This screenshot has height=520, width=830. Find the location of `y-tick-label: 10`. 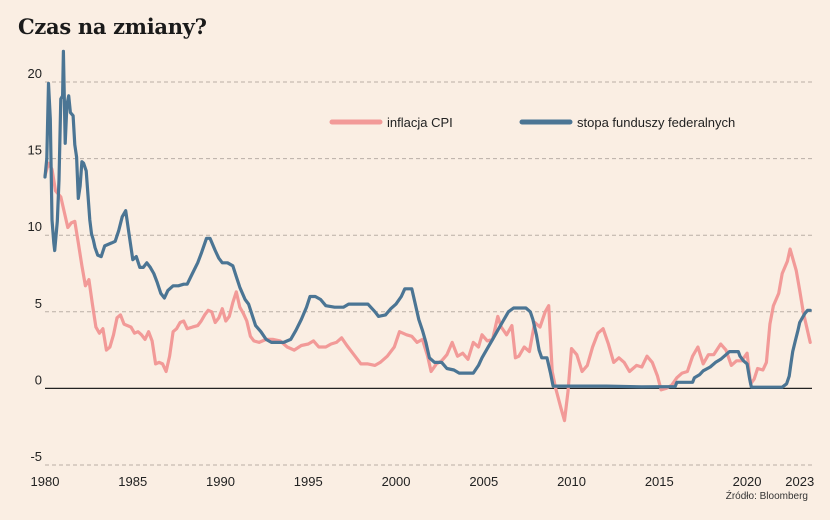

y-tick-label: 10 is located at coordinates (35, 226).